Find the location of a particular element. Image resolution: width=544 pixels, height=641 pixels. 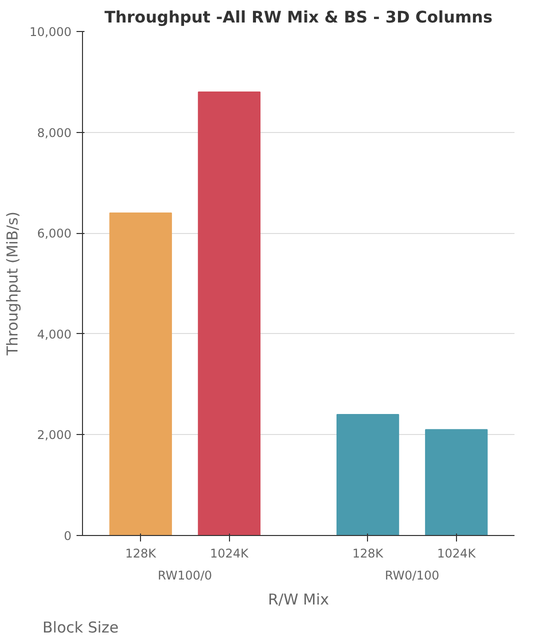

y-tick-label: 4,000 is located at coordinates (54, 334).